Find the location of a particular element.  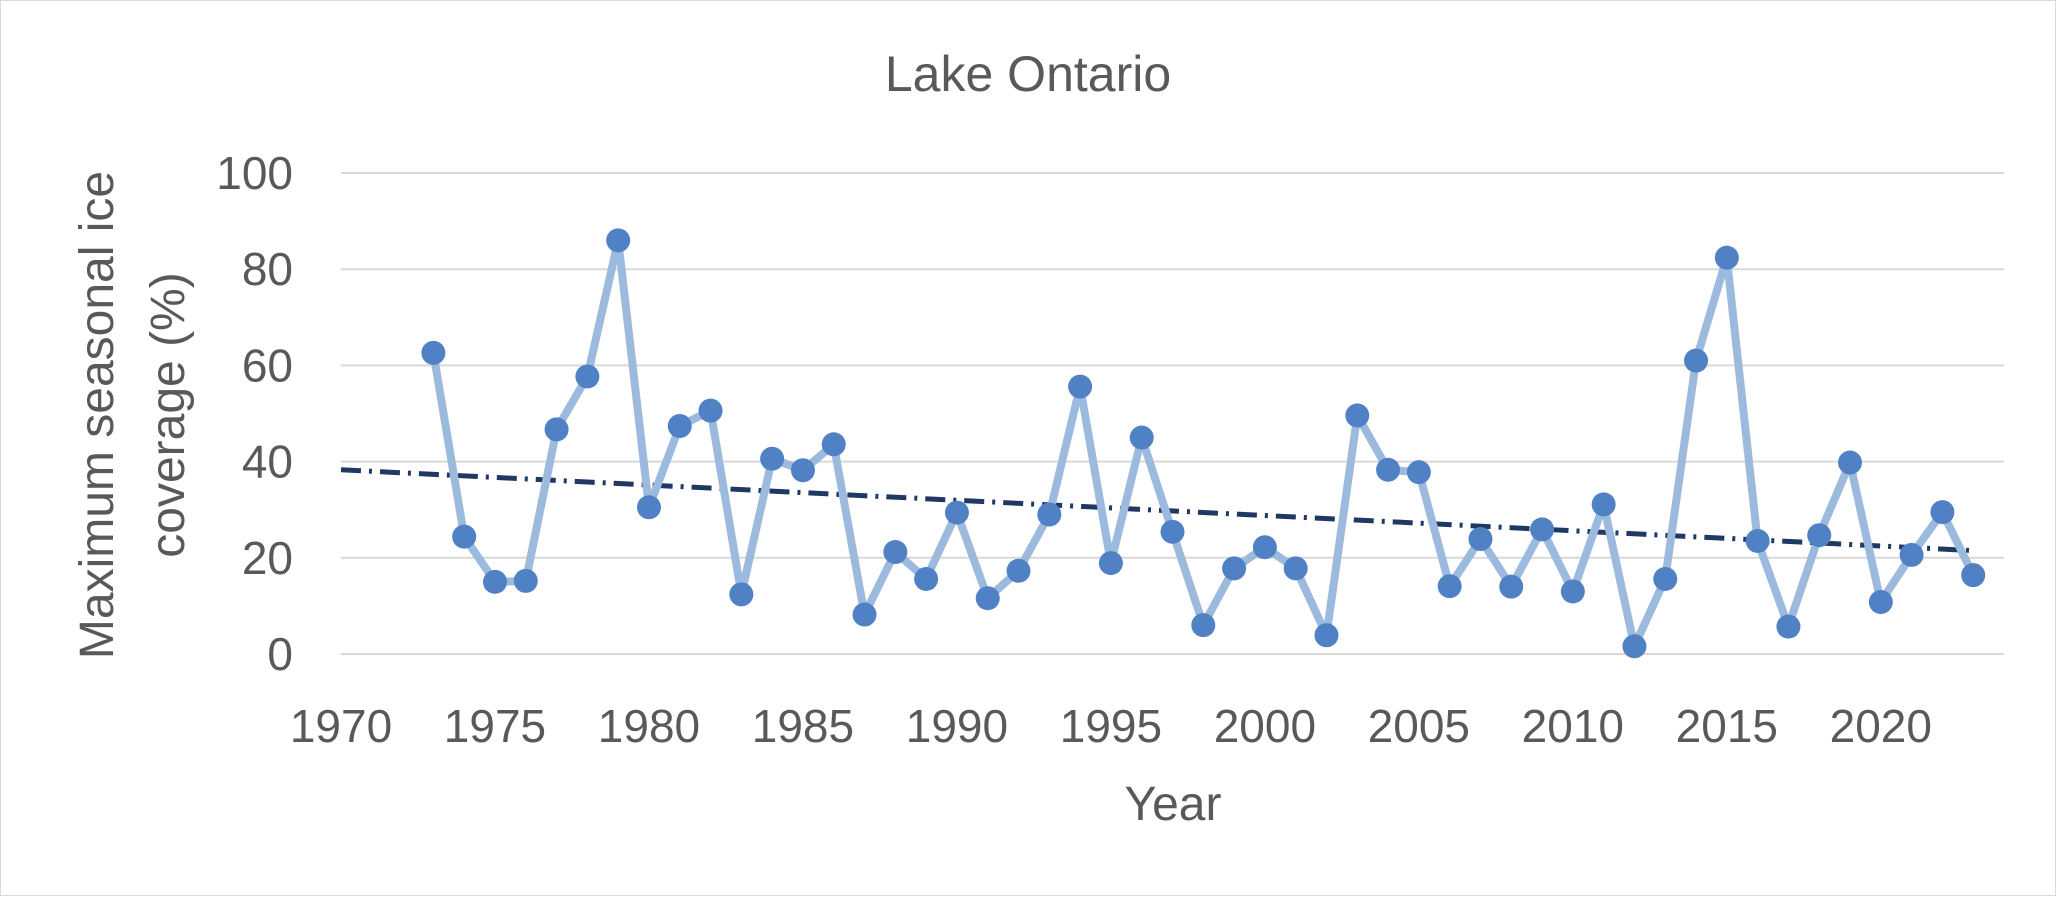

y-tick-label: 0 is located at coordinates (280, 654).